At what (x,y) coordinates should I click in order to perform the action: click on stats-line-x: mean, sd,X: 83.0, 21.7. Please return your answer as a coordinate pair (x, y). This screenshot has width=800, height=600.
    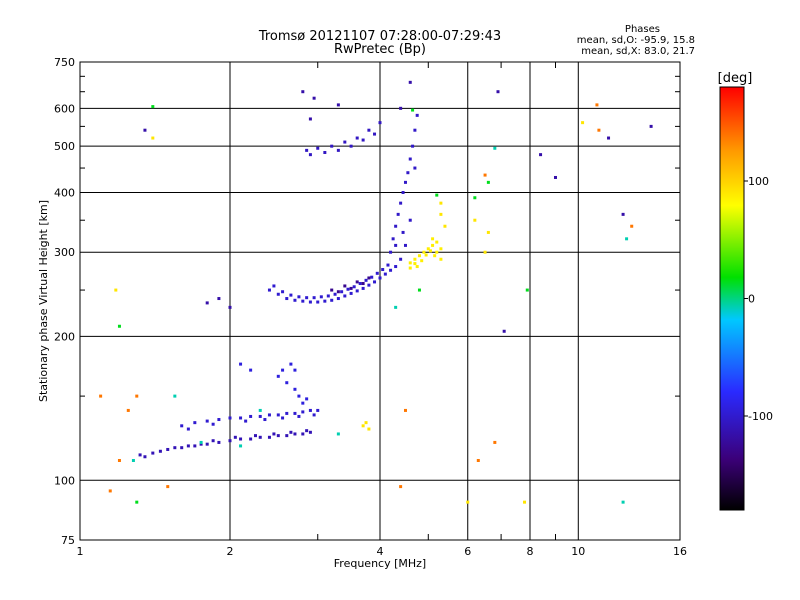
    Looking at the image, I should click on (638, 51).